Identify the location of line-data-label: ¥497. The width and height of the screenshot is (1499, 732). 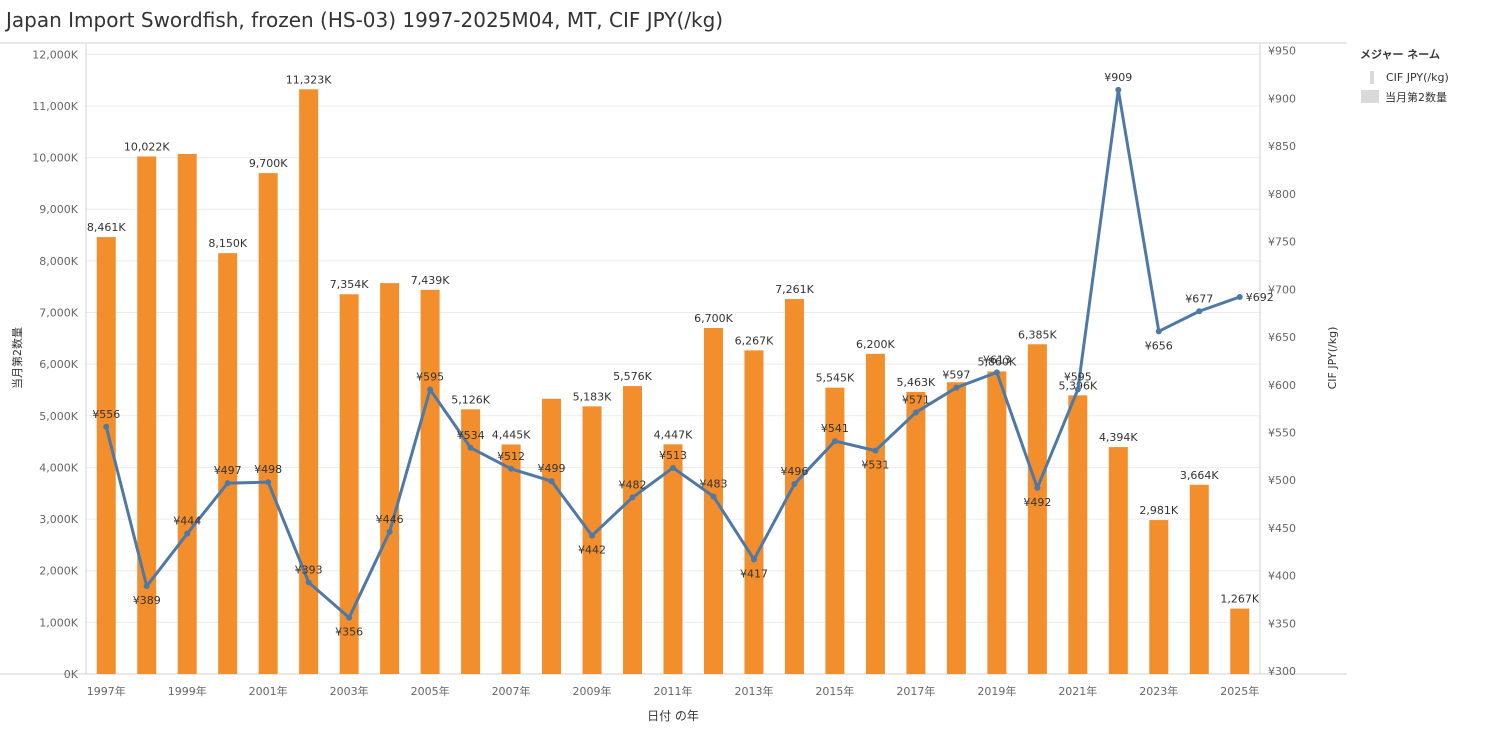
(228, 470).